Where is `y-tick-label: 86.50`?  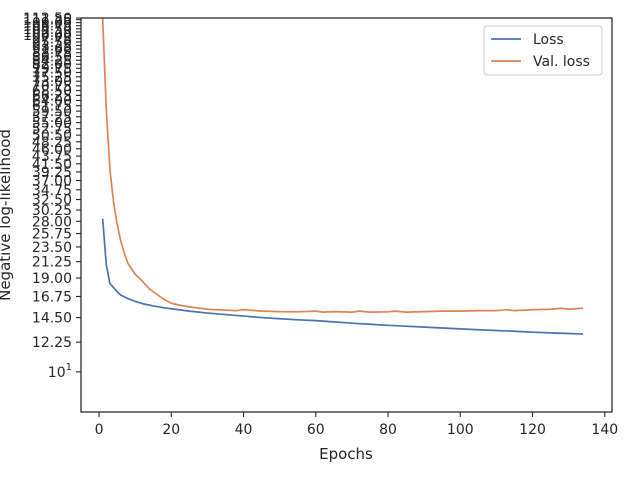
y-tick-label: 86.50 is located at coordinates (52, 57).